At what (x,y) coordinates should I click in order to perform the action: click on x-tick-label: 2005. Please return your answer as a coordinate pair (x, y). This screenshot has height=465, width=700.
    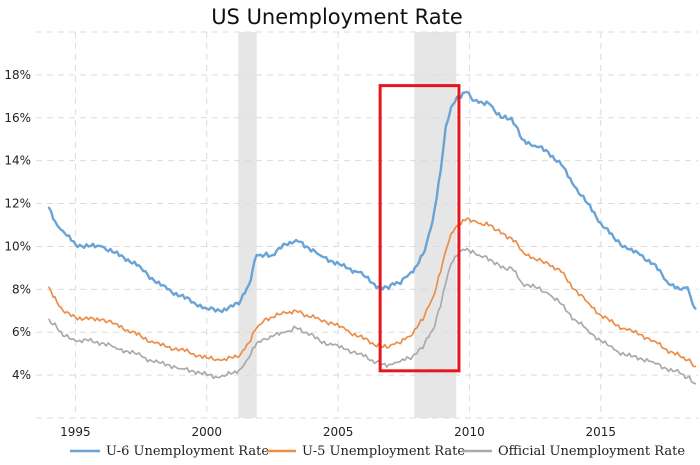
    Looking at the image, I should click on (338, 432).